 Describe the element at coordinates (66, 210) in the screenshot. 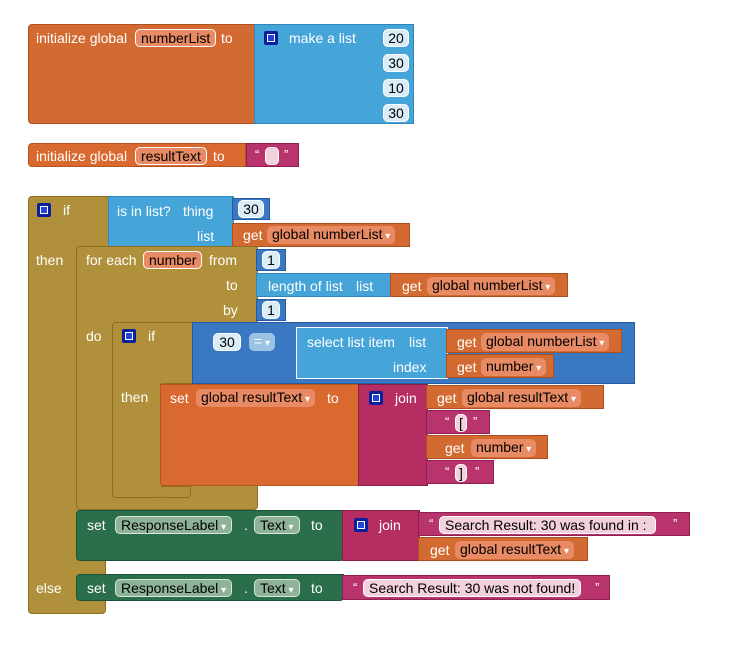

I see `if-label: if` at that location.